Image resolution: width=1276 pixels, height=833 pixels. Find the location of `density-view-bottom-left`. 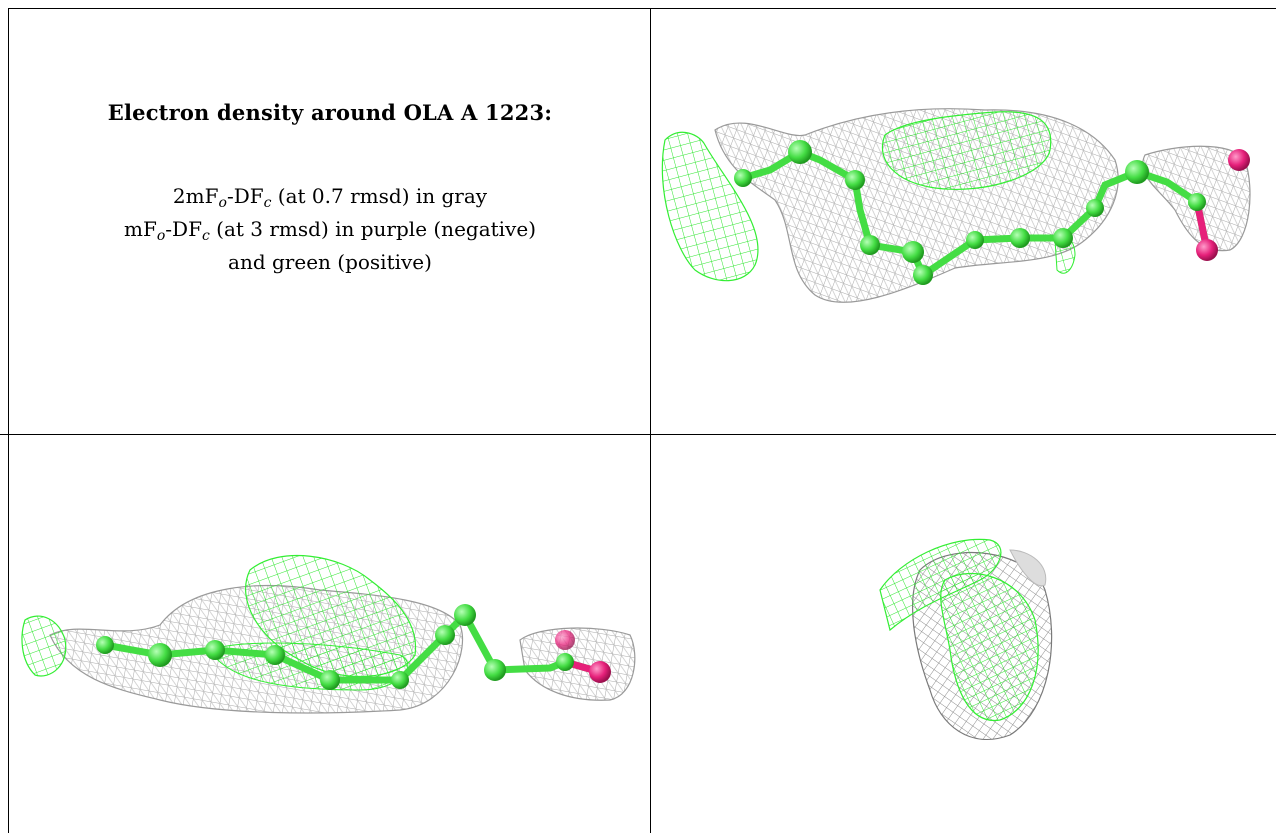

density-view-bottom-left is located at coordinates (330, 635).